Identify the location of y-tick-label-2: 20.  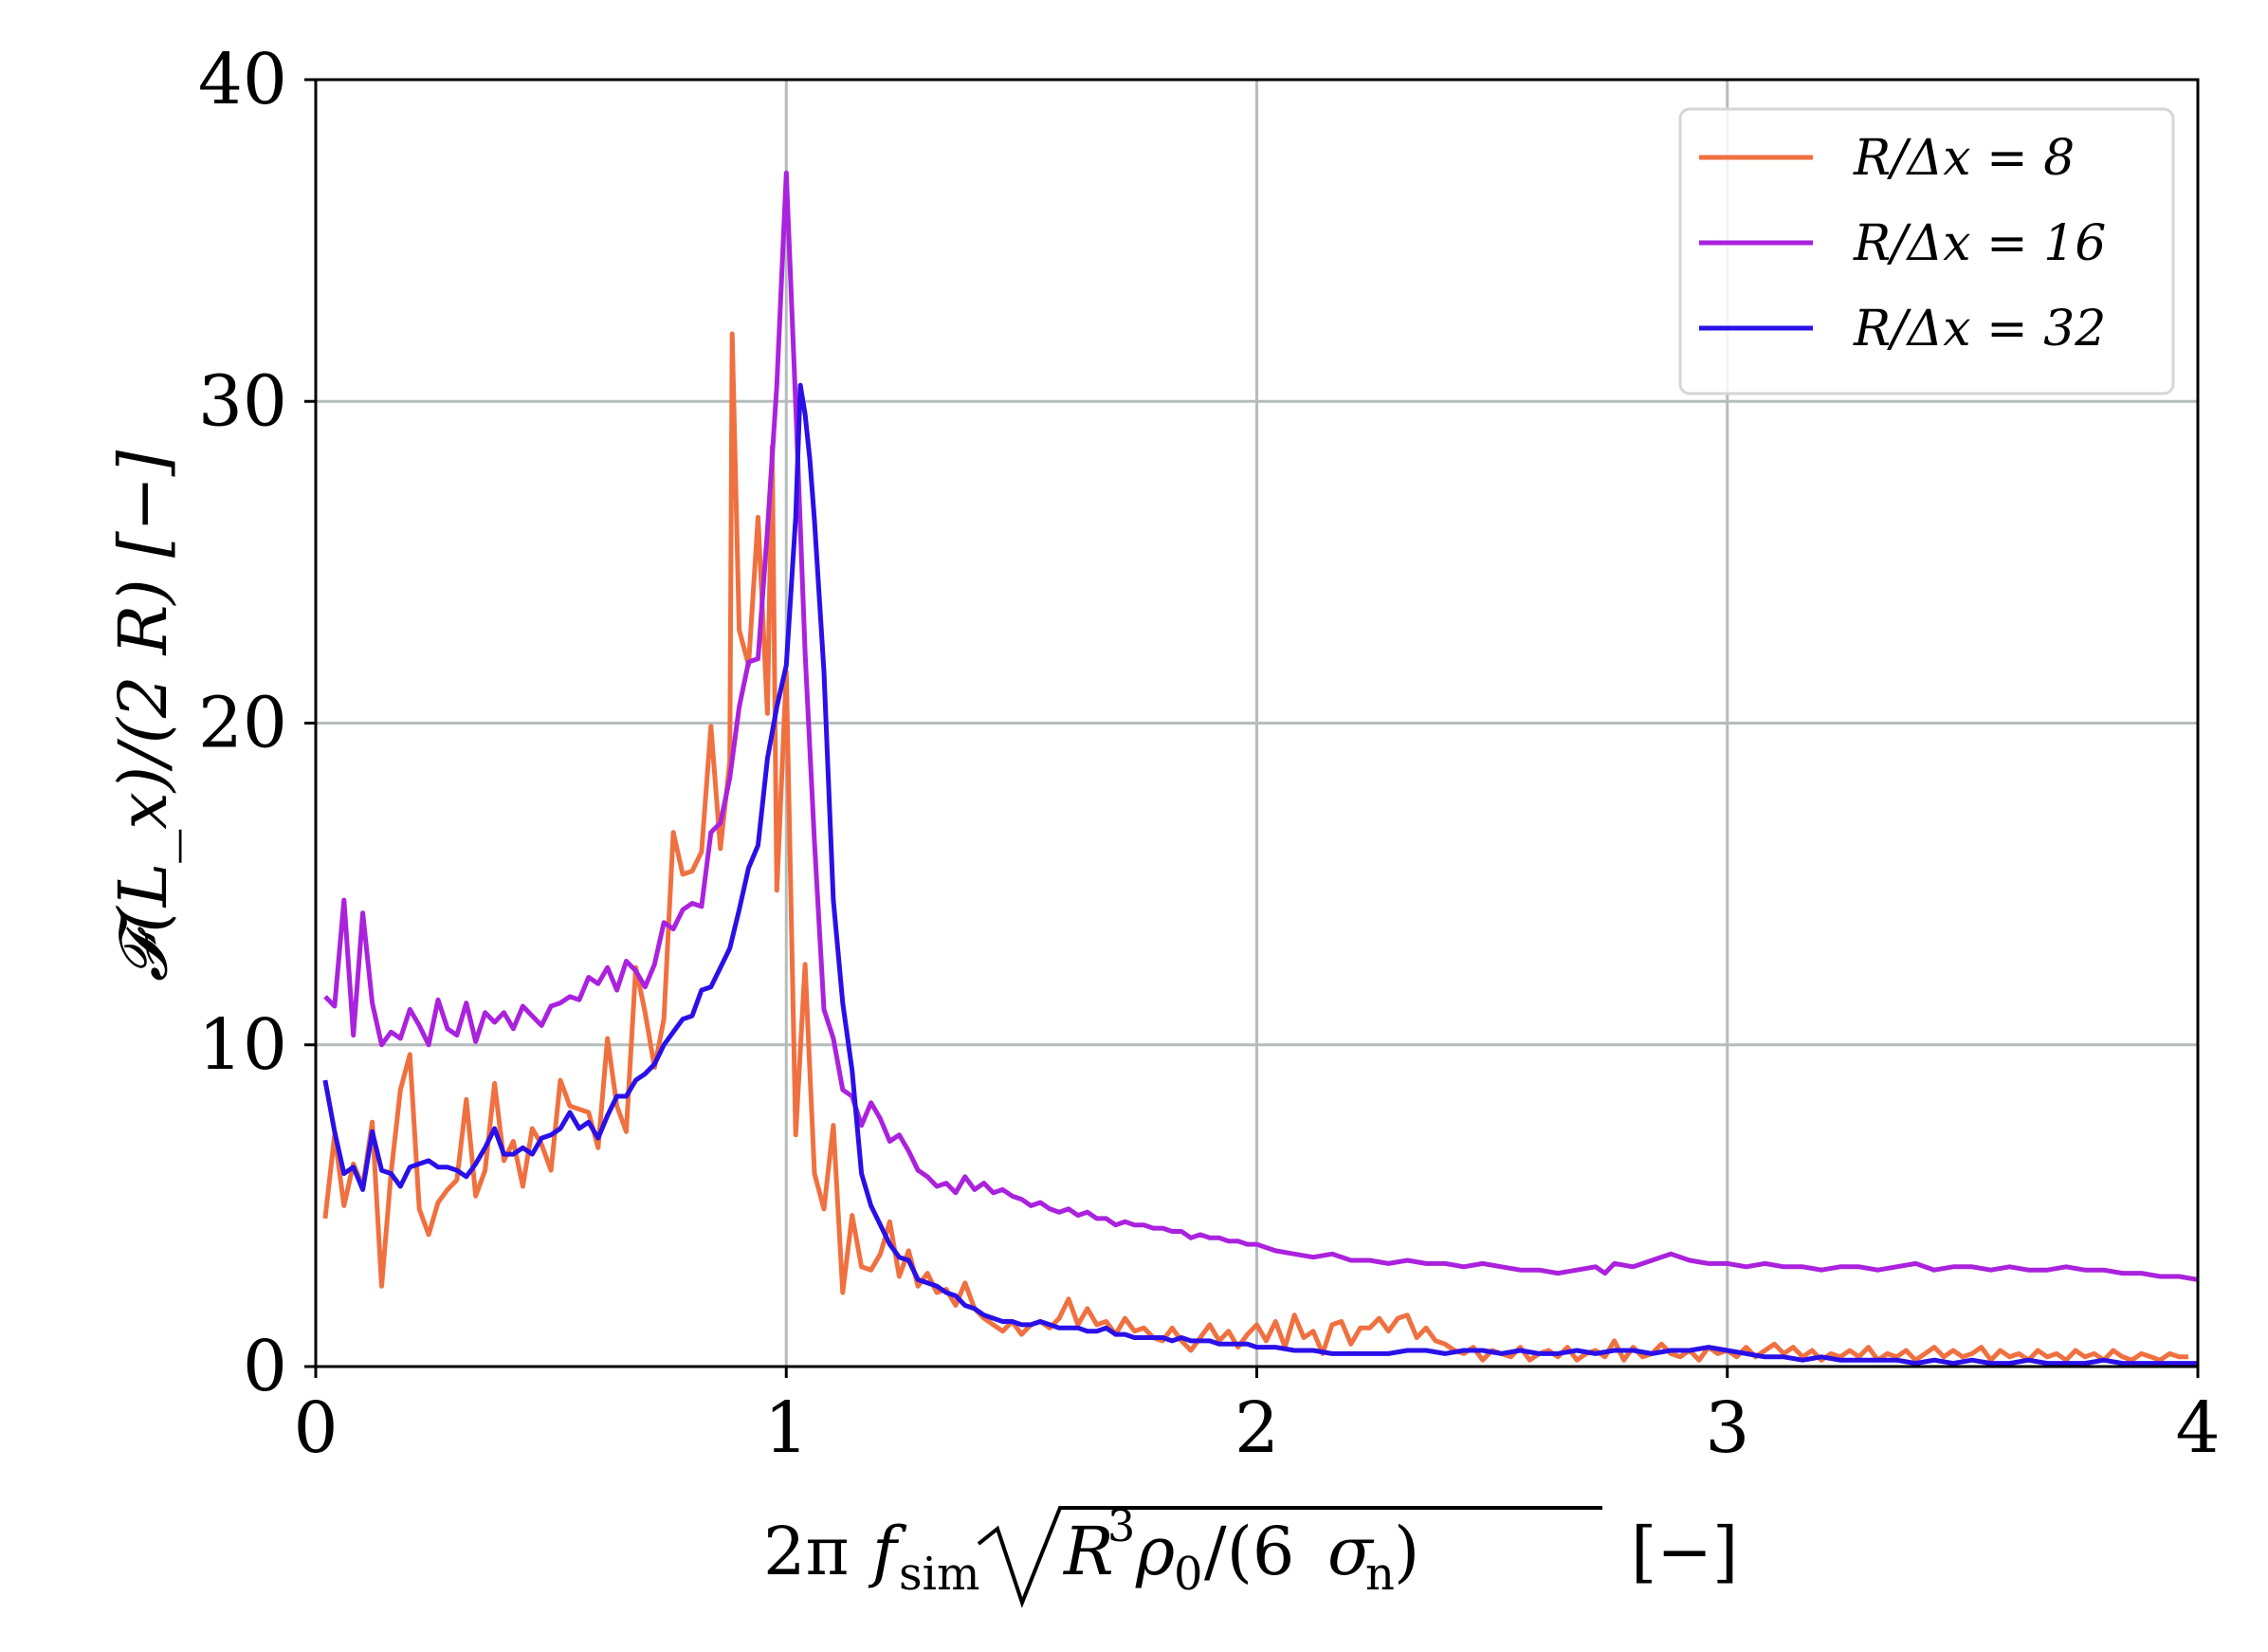
(243, 723).